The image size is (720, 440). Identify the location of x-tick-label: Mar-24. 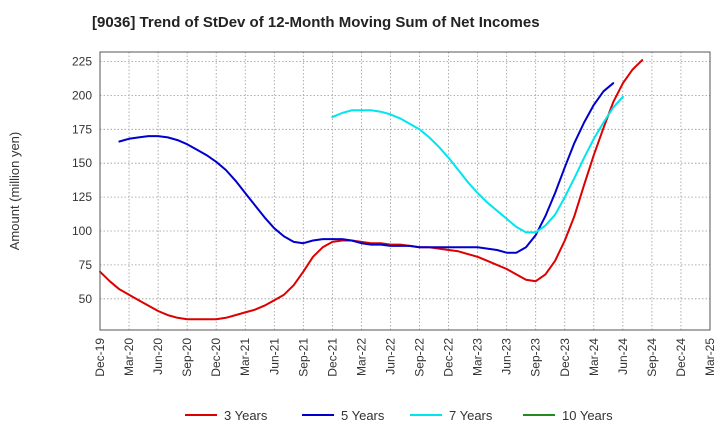
(594, 357).